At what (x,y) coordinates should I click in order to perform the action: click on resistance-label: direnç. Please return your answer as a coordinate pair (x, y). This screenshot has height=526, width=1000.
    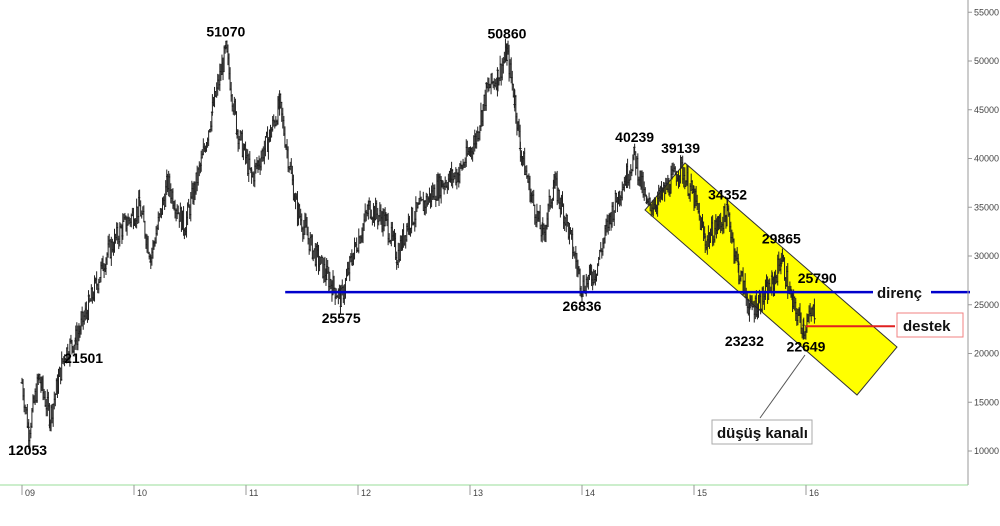
    Looking at the image, I should click on (899, 293).